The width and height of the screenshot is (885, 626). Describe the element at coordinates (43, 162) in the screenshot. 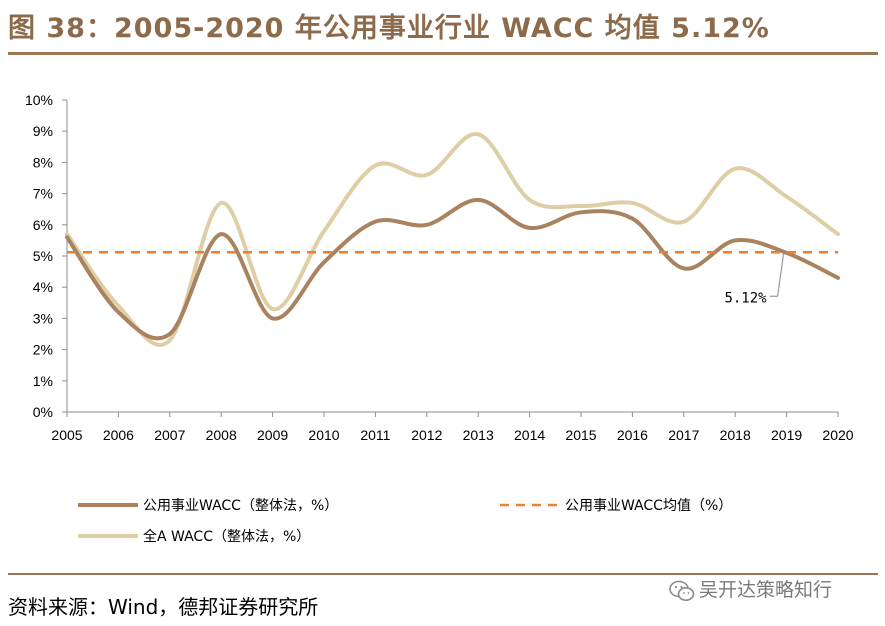

I see `y-tick-label: 8%` at that location.